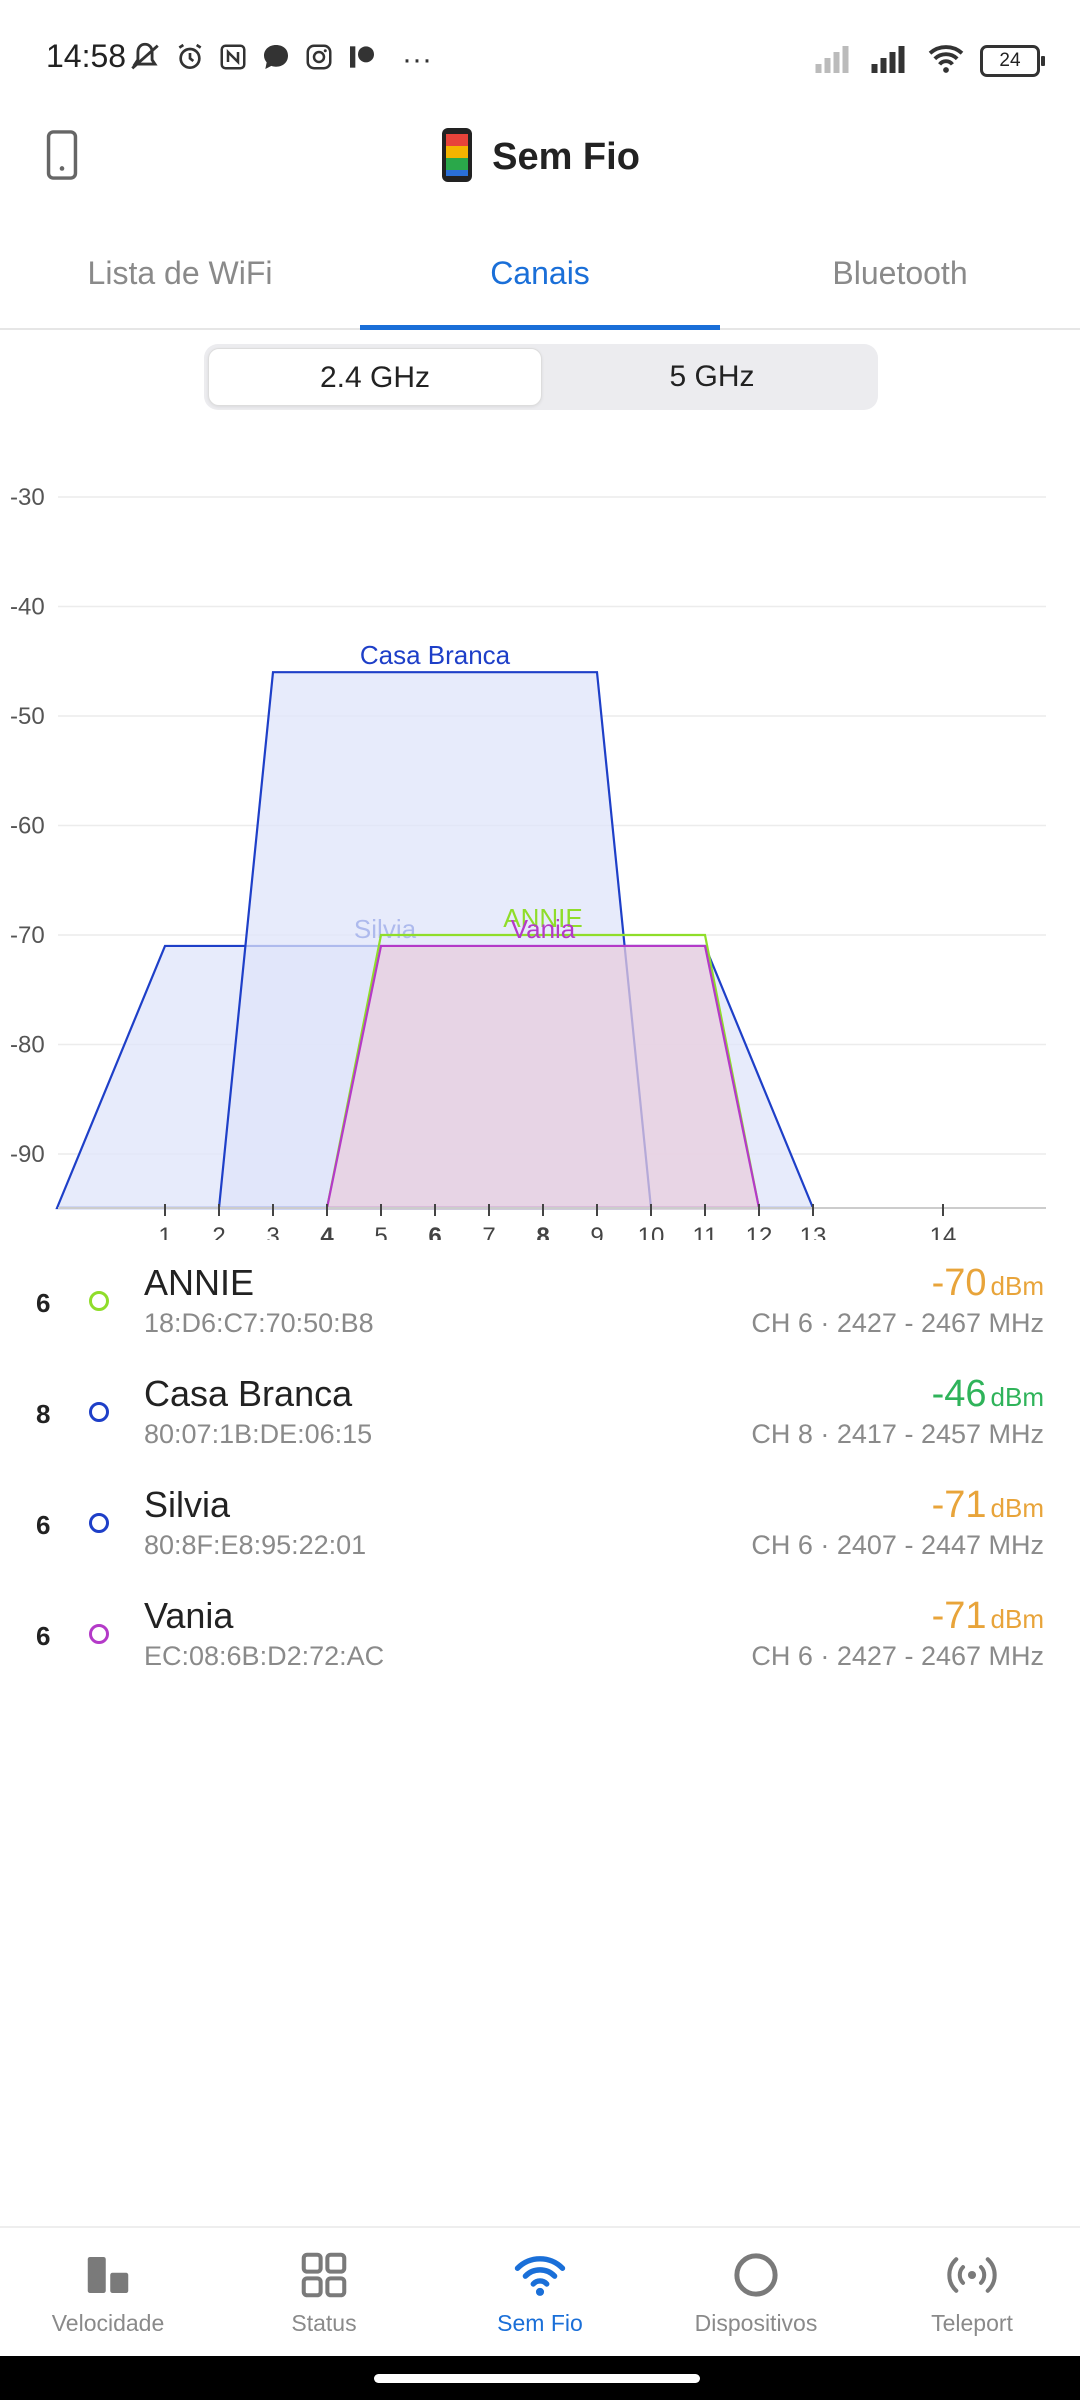  Describe the element at coordinates (959, 1283) in the screenshot. I see `rssi-value: -70` at that location.